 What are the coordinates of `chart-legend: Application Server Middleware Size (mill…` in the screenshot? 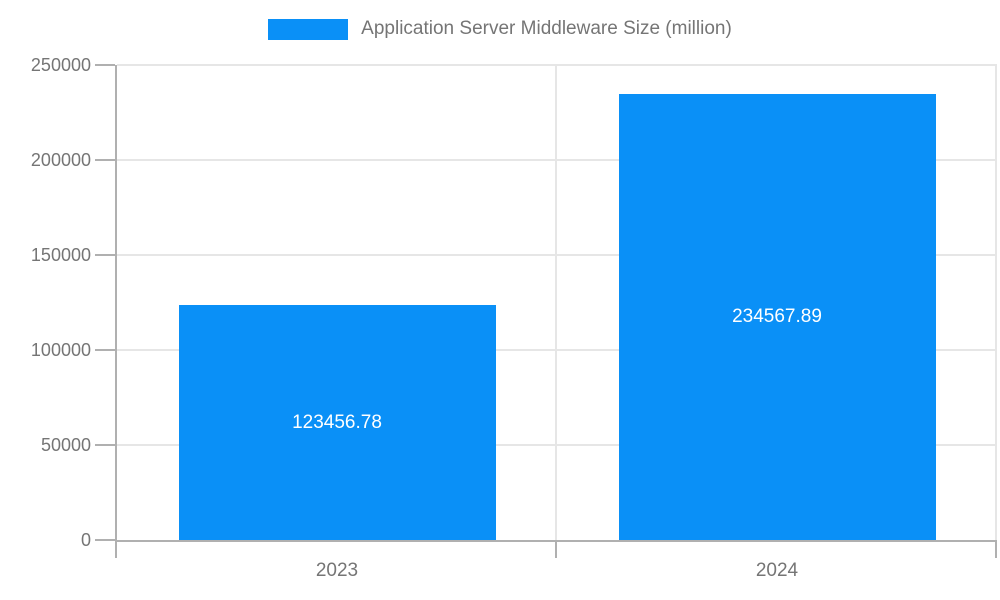 It's located at (500, 29).